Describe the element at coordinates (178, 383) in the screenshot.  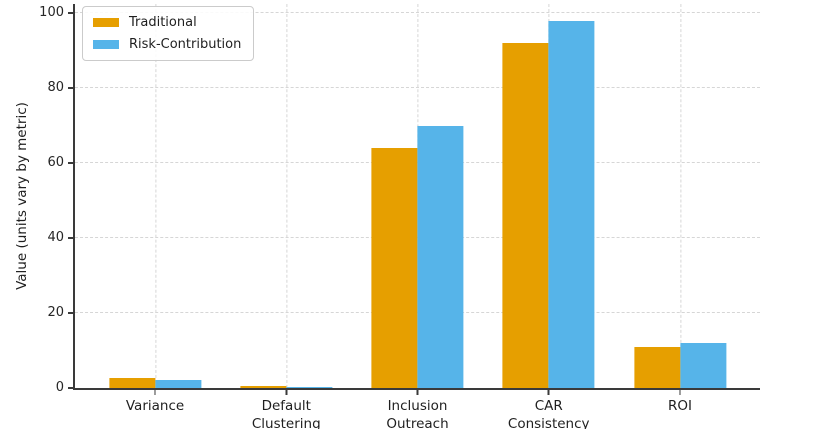
I see `bar-risk-contribution-variance` at that location.